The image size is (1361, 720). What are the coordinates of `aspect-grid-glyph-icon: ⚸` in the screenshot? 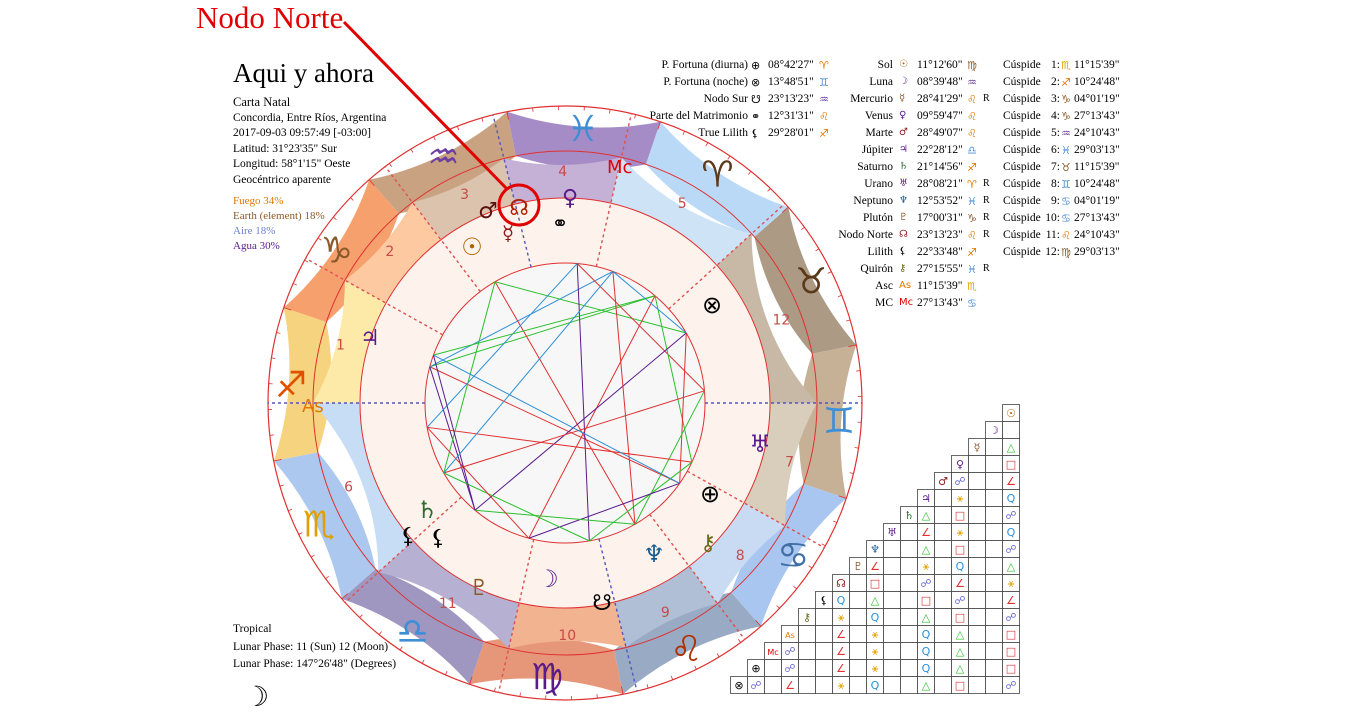 It's located at (824, 600).